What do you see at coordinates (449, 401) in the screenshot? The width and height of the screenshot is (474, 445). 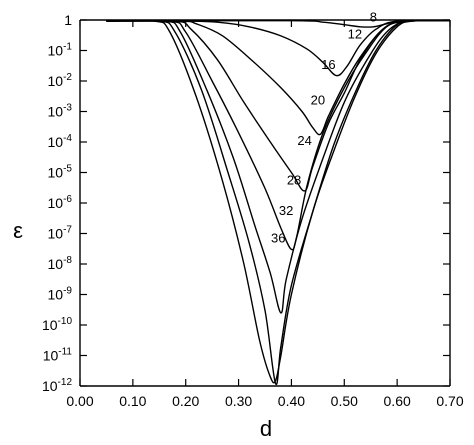 I see `x-tick-label: 0.70` at bounding box center [449, 401].